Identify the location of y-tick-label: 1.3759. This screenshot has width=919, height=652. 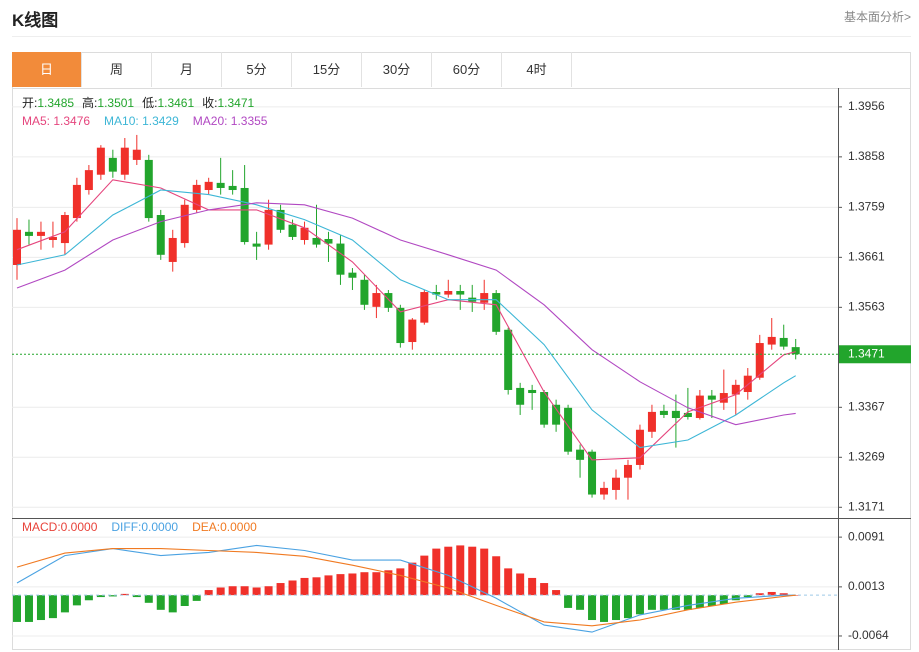
(866, 207).